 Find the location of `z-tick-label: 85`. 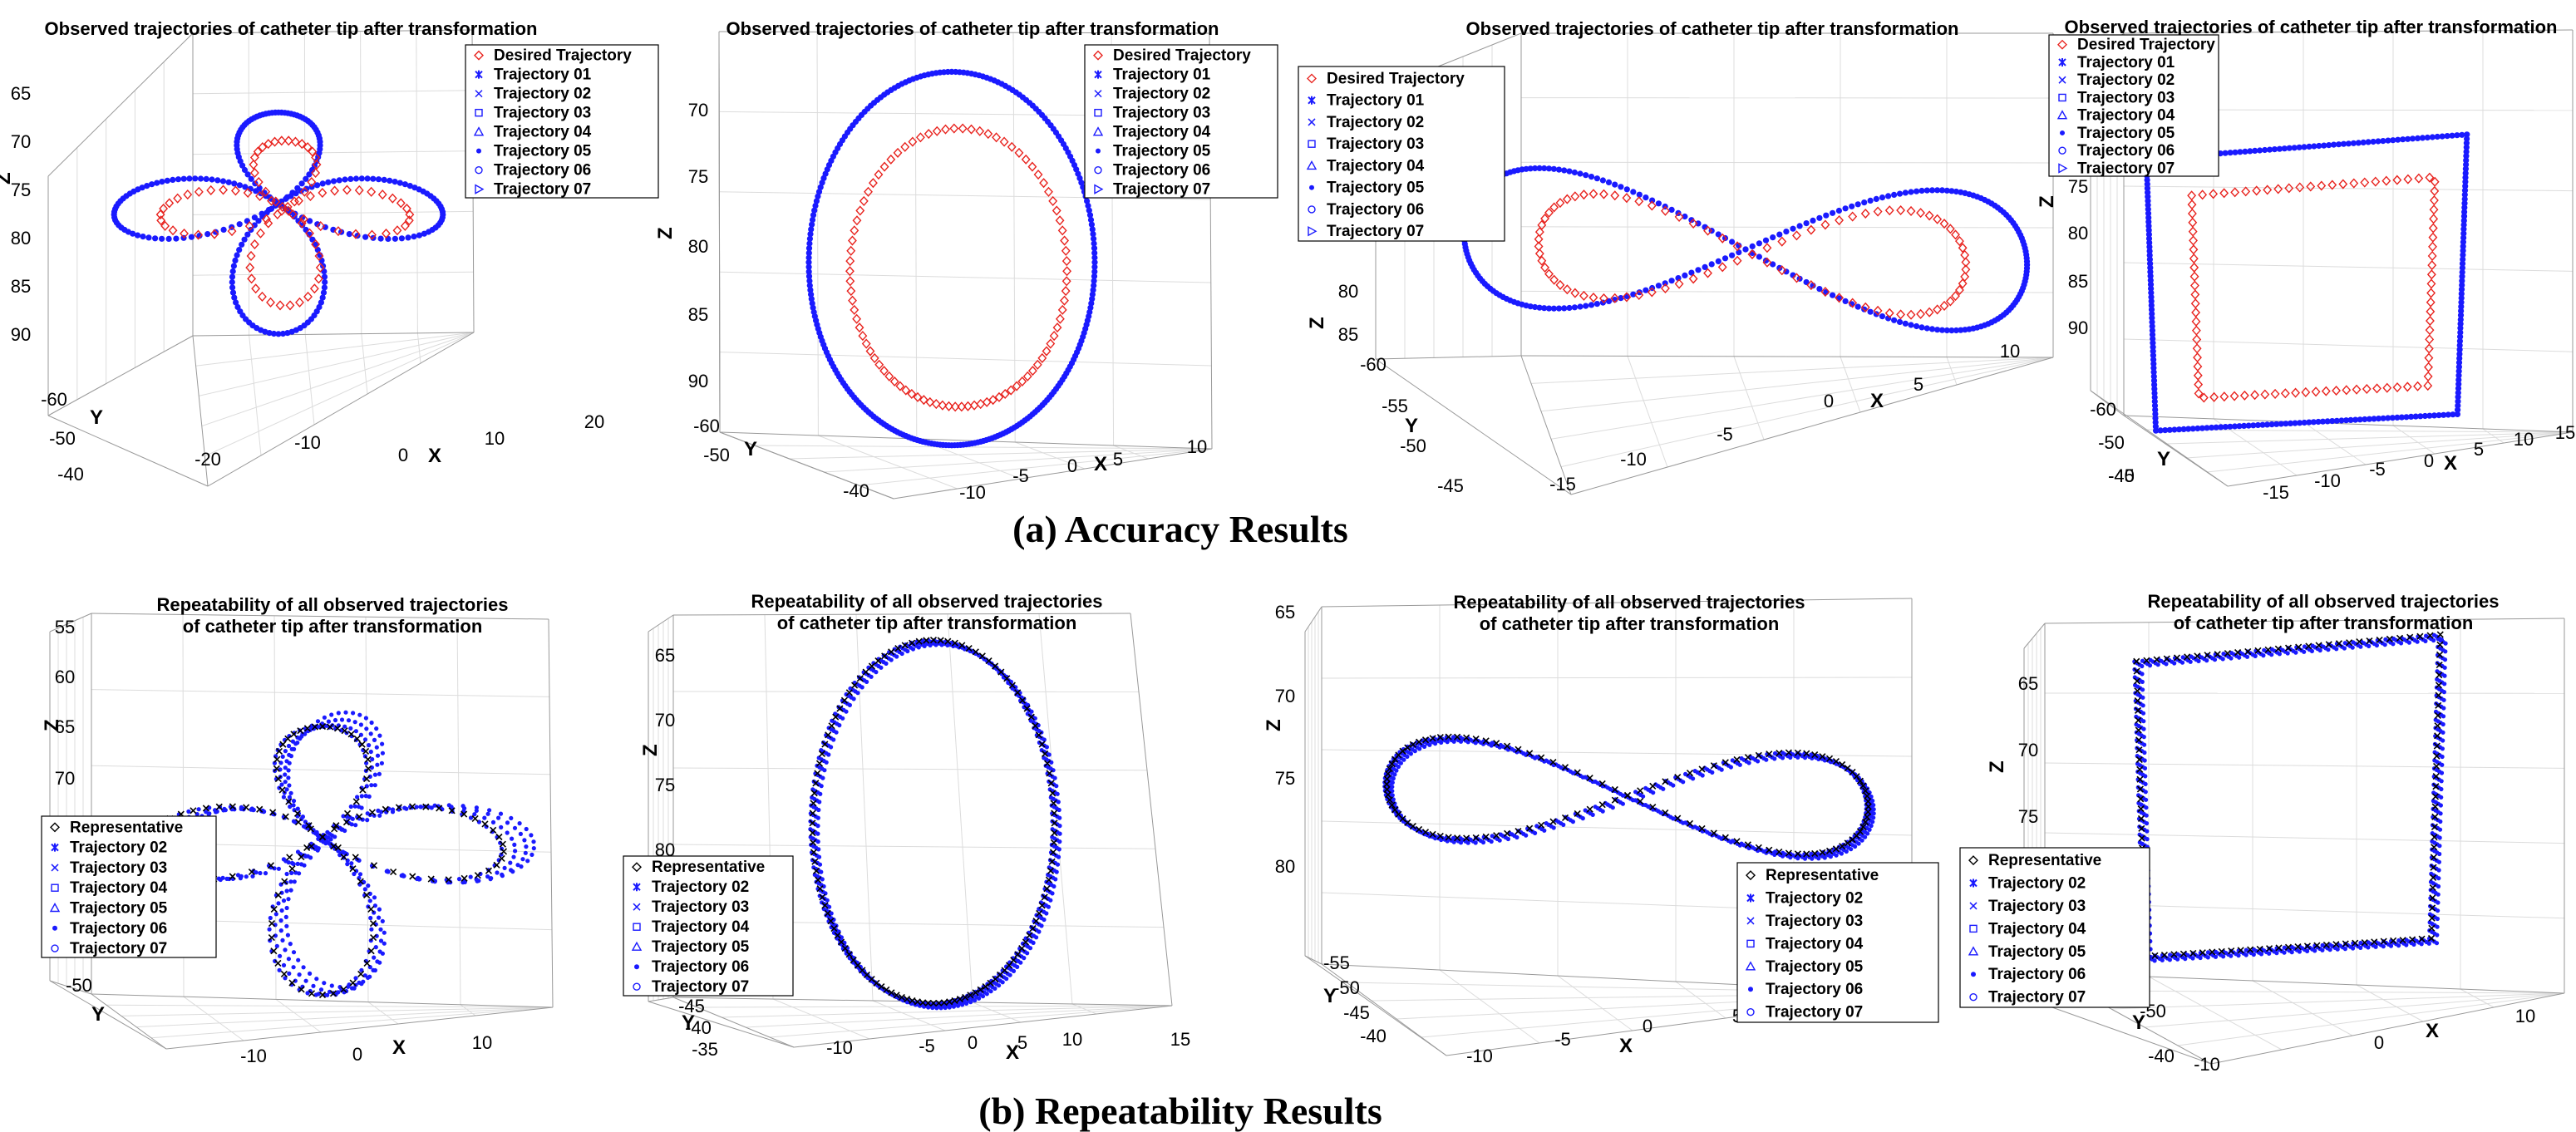

z-tick-label: 85 is located at coordinates (21, 286).